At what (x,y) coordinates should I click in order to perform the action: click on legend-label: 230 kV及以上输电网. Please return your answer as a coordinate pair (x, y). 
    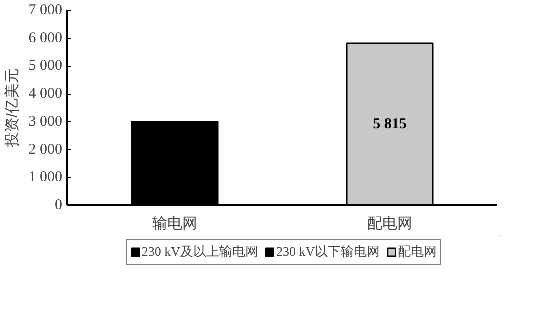
    Looking at the image, I should click on (200, 252).